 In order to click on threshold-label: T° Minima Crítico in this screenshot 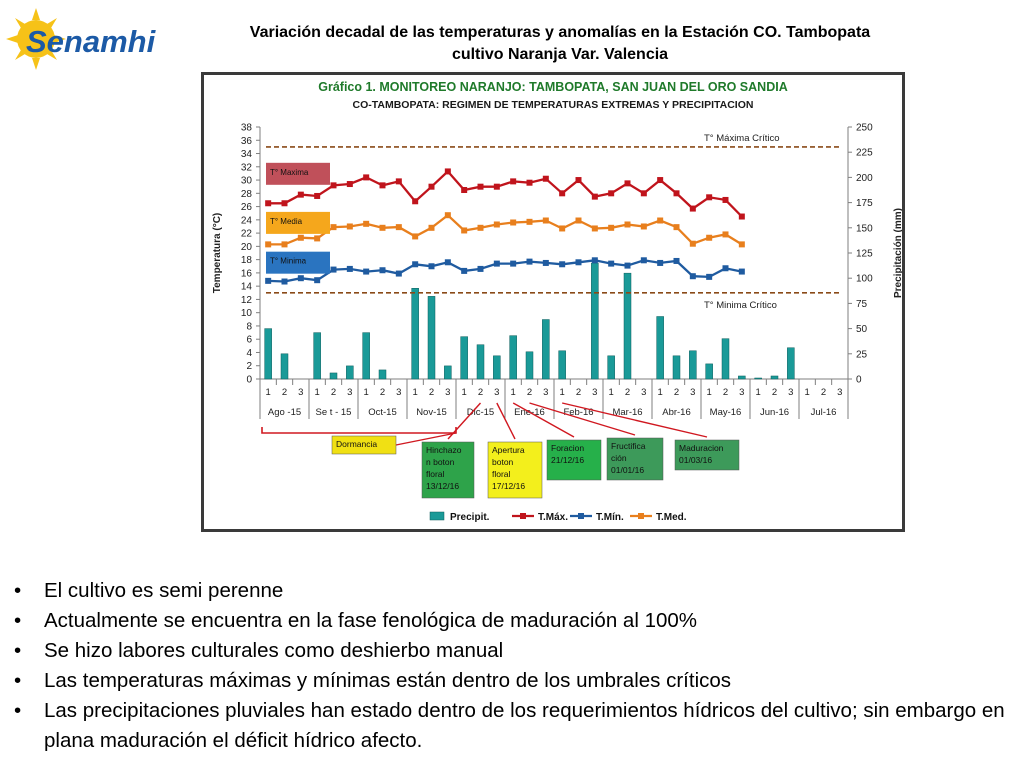, I will do `click(740, 305)`.